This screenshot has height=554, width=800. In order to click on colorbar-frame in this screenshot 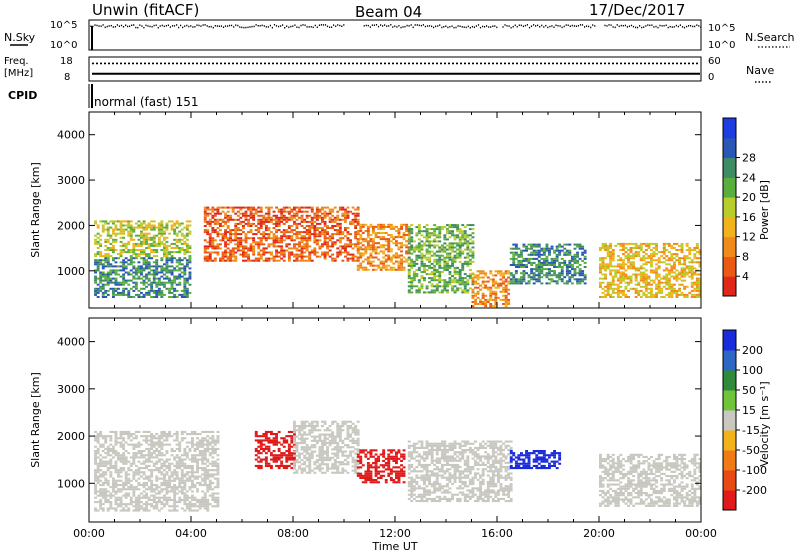, I will do `click(729, 207)`.